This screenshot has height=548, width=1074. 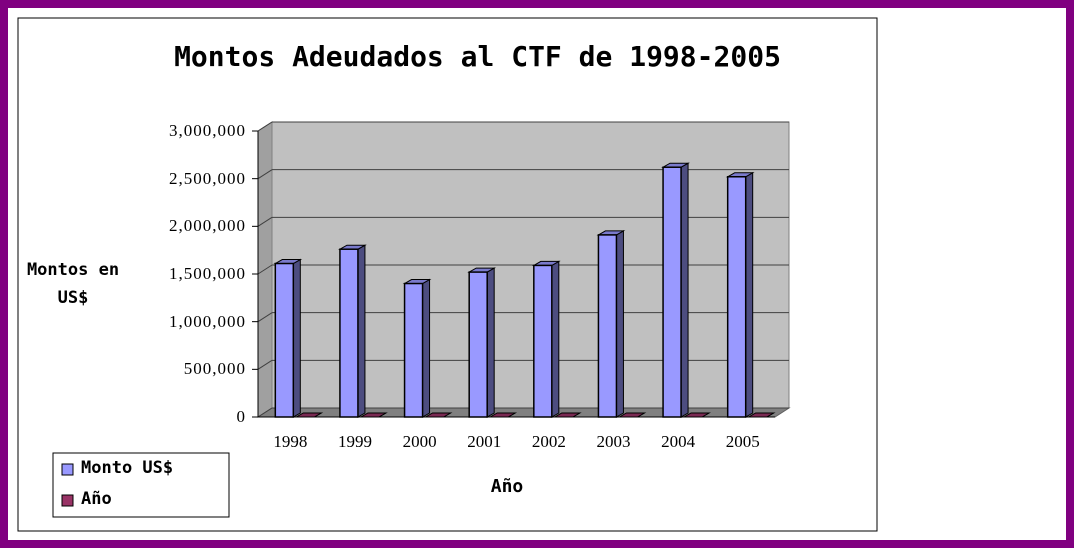 I want to click on y-tick-label: 1,000,000, so click(x=207, y=321).